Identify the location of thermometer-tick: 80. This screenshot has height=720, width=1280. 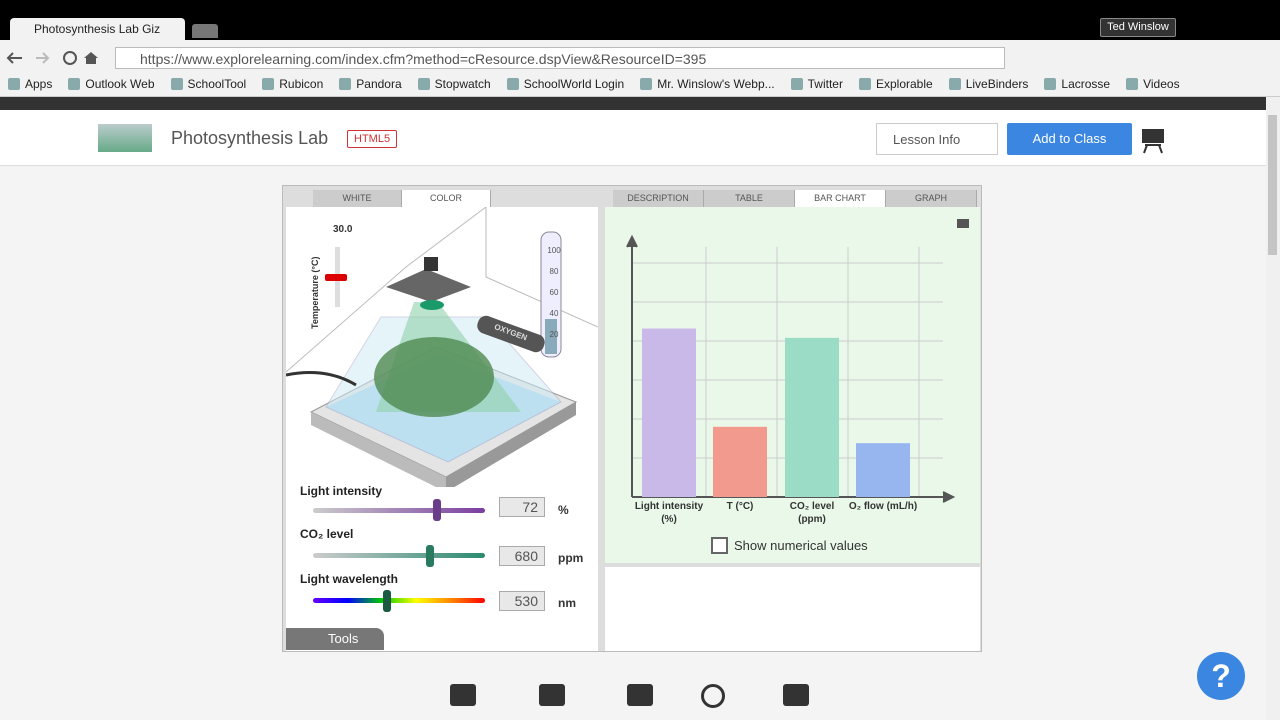
(554, 271).